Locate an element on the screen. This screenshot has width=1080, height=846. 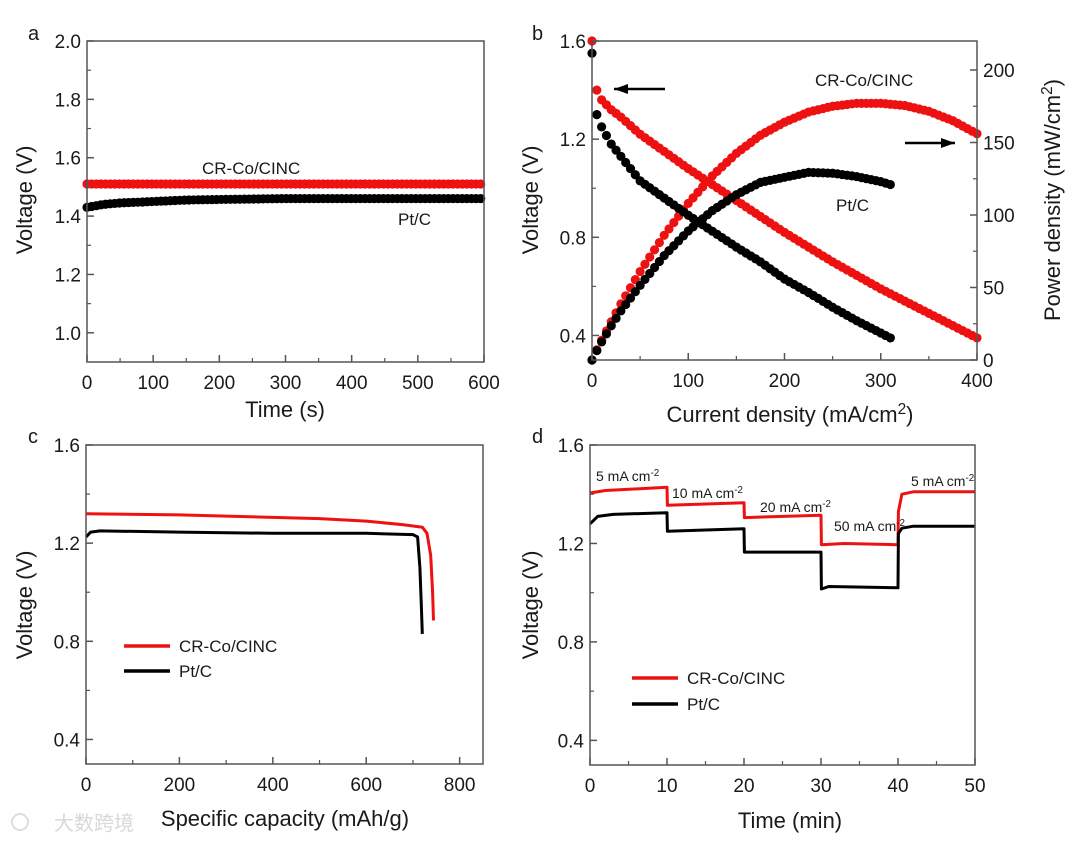
x-axis-label: Specific capacity (mAh/g) is located at coordinates (285, 818).